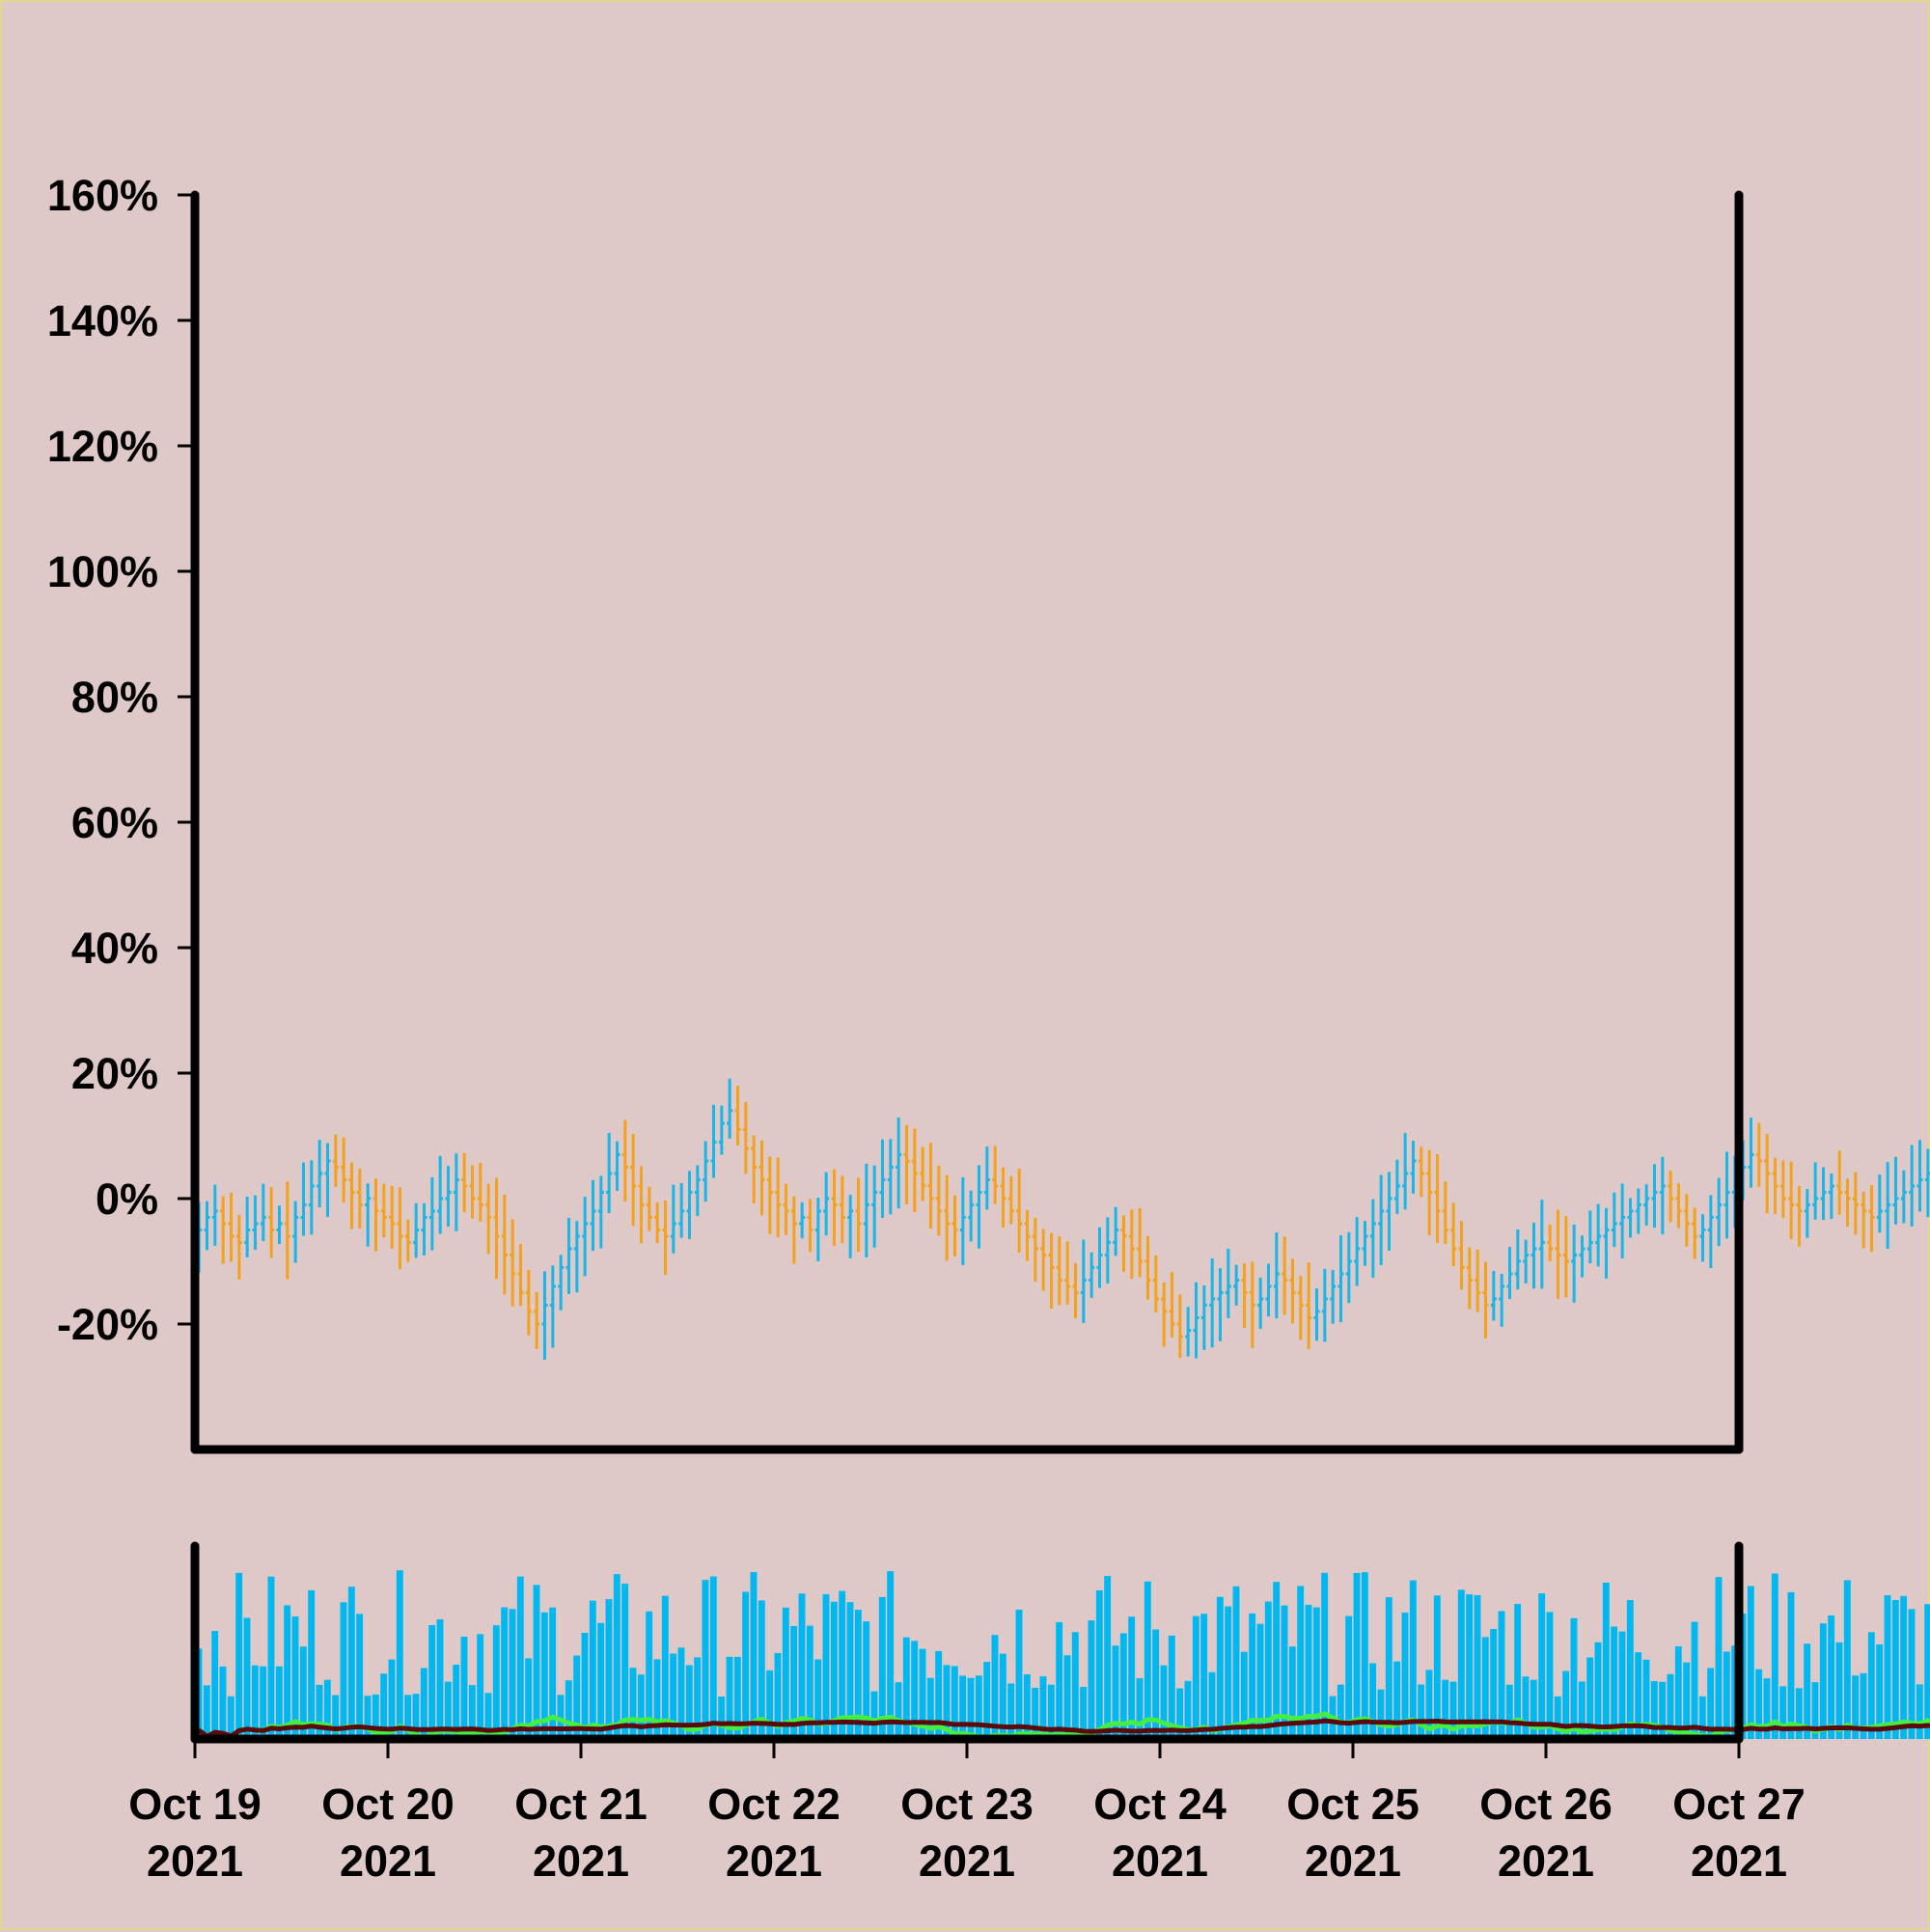 The height and width of the screenshot is (1932, 1930). What do you see at coordinates (102, 320) in the screenshot?
I see `y-tick-label: 140%` at bounding box center [102, 320].